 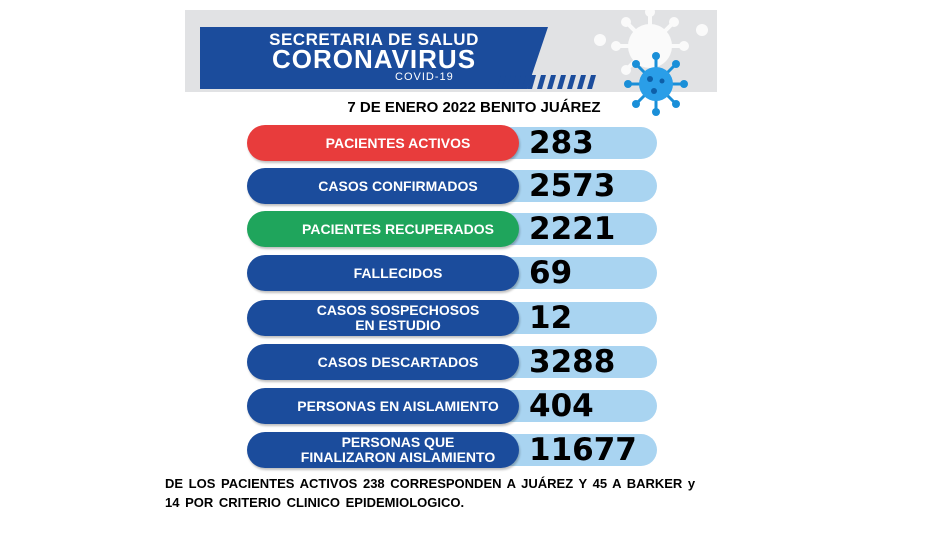 What do you see at coordinates (398, 185) in the screenshot?
I see `stat-label: CASOS CONFIRMADOS` at bounding box center [398, 185].